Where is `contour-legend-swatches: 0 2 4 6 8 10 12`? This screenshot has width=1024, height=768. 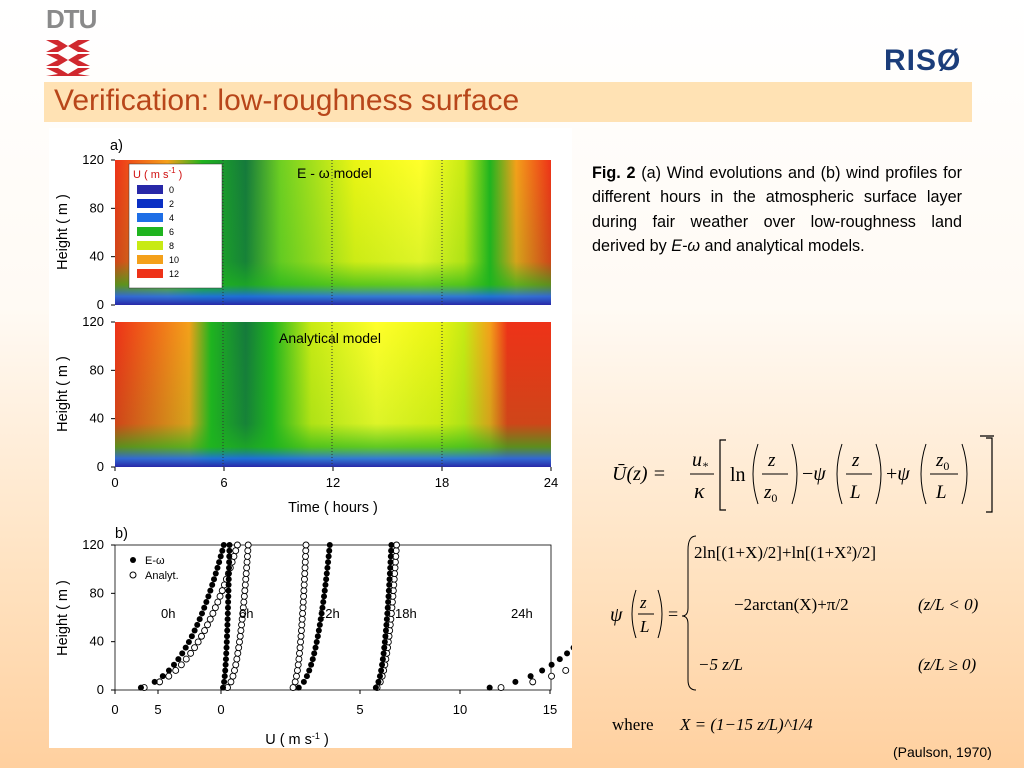 contour-legend-swatches: 0 2 4 6 8 10 12 is located at coordinates (158, 232).